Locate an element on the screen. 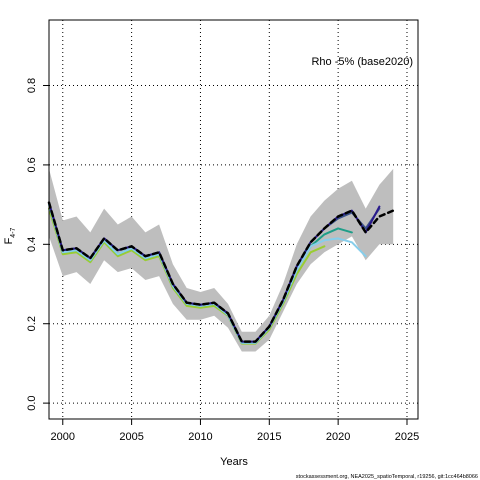 The image size is (480, 480). y-tick-label: 0.2 is located at coordinates (32, 323).